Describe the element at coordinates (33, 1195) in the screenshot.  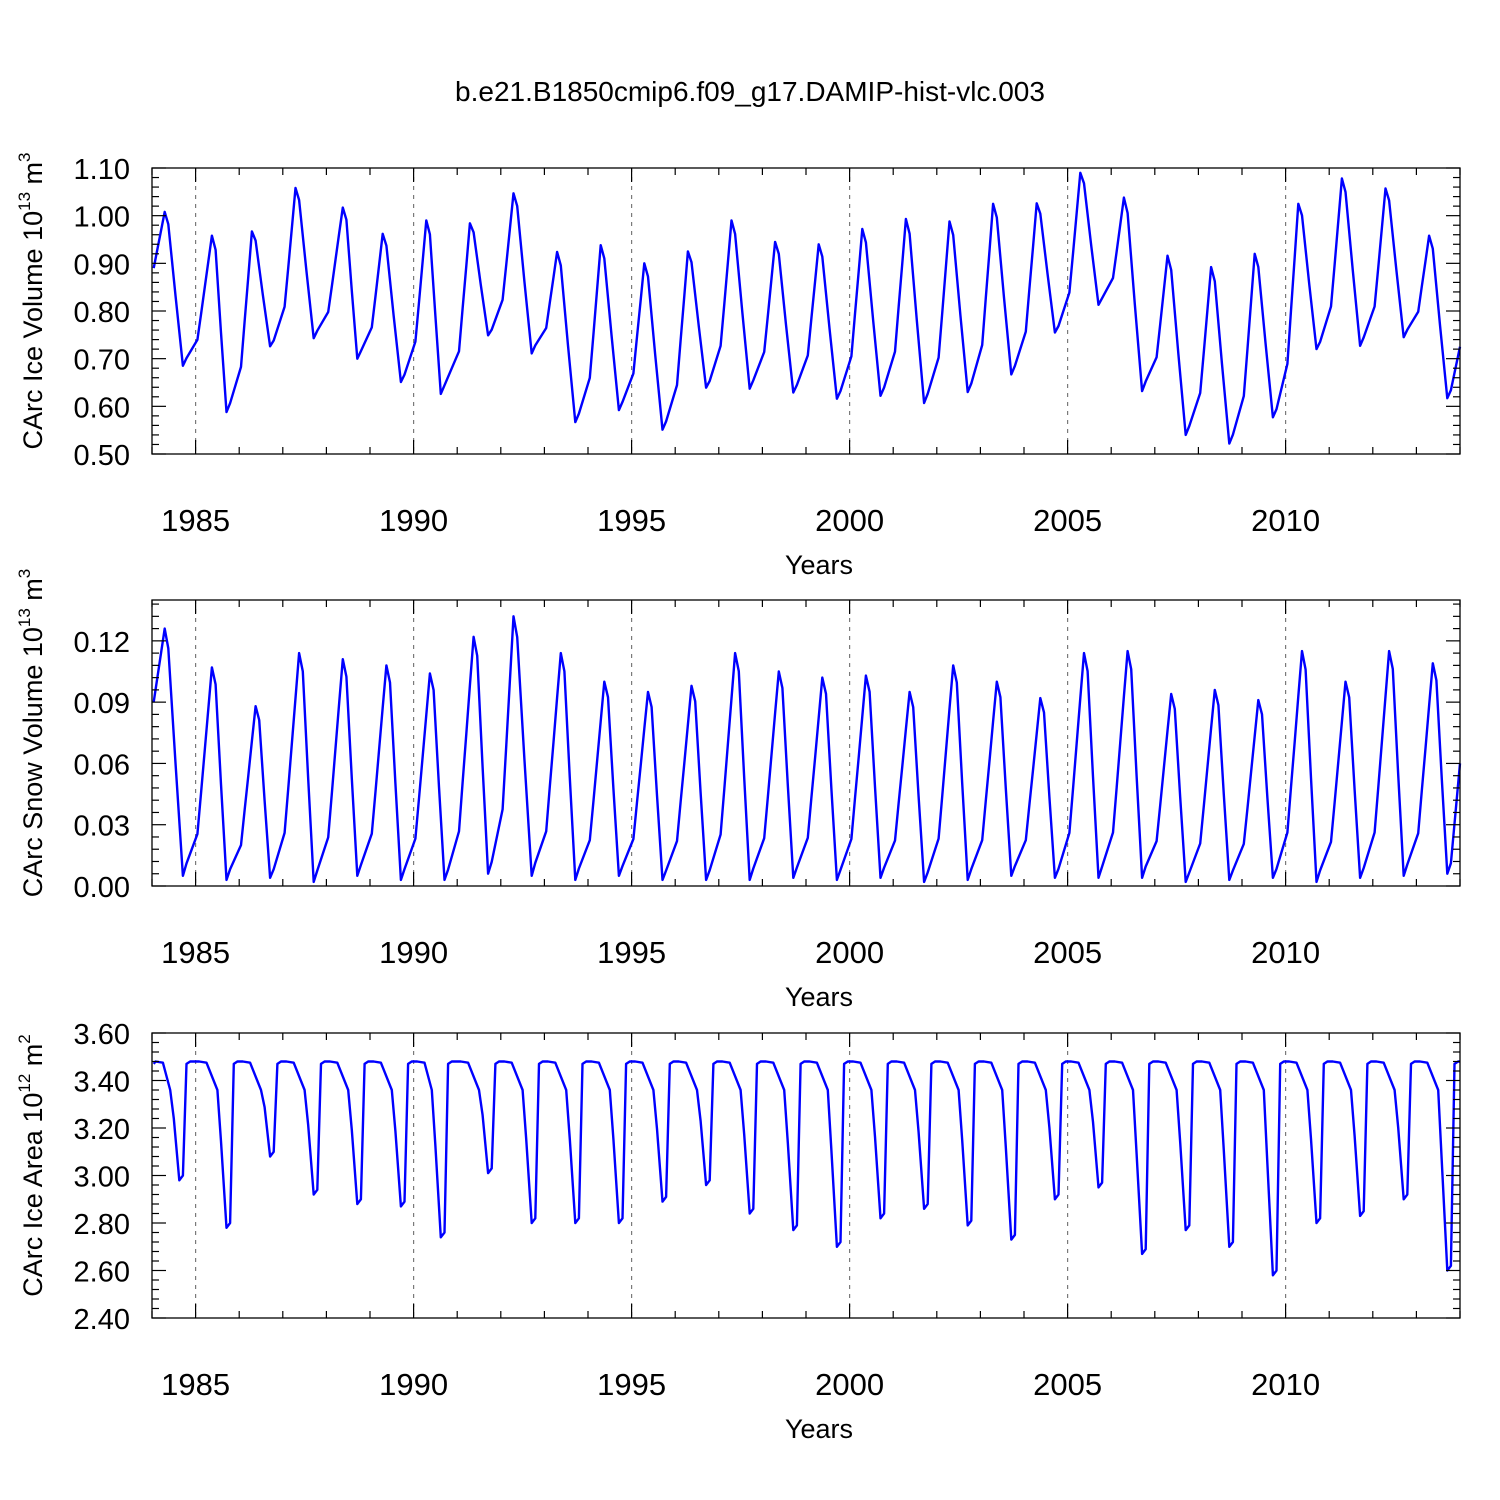
I see `y-axis-label-part: CArc Ice Area 10` at that location.